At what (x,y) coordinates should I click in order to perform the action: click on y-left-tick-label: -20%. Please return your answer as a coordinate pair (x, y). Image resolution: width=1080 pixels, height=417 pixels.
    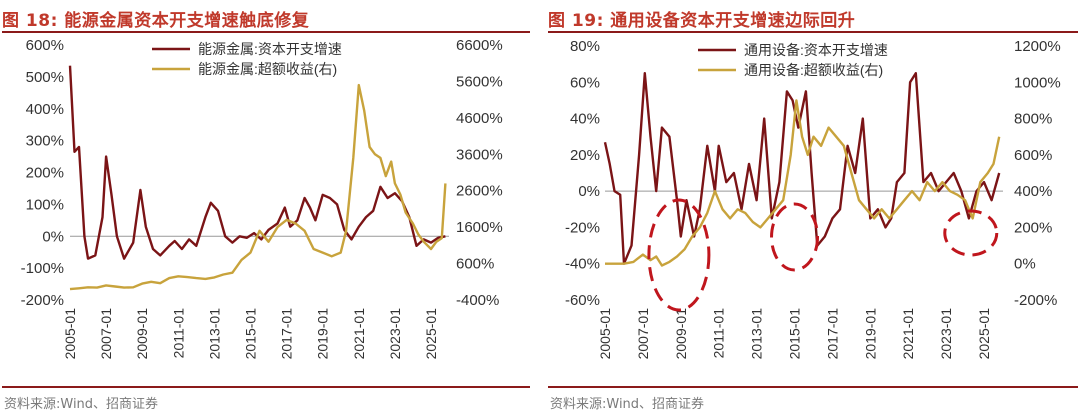
    Looking at the image, I should click on (582, 227).